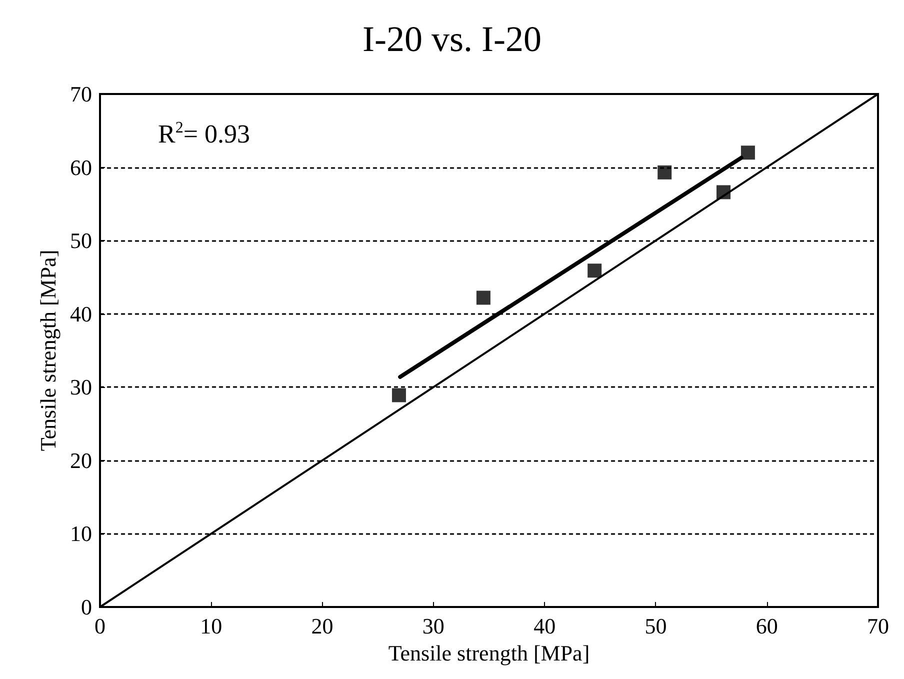 This screenshot has height=679, width=904. Describe the element at coordinates (878, 626) in the screenshot. I see `x-tick-label: 70` at that location.